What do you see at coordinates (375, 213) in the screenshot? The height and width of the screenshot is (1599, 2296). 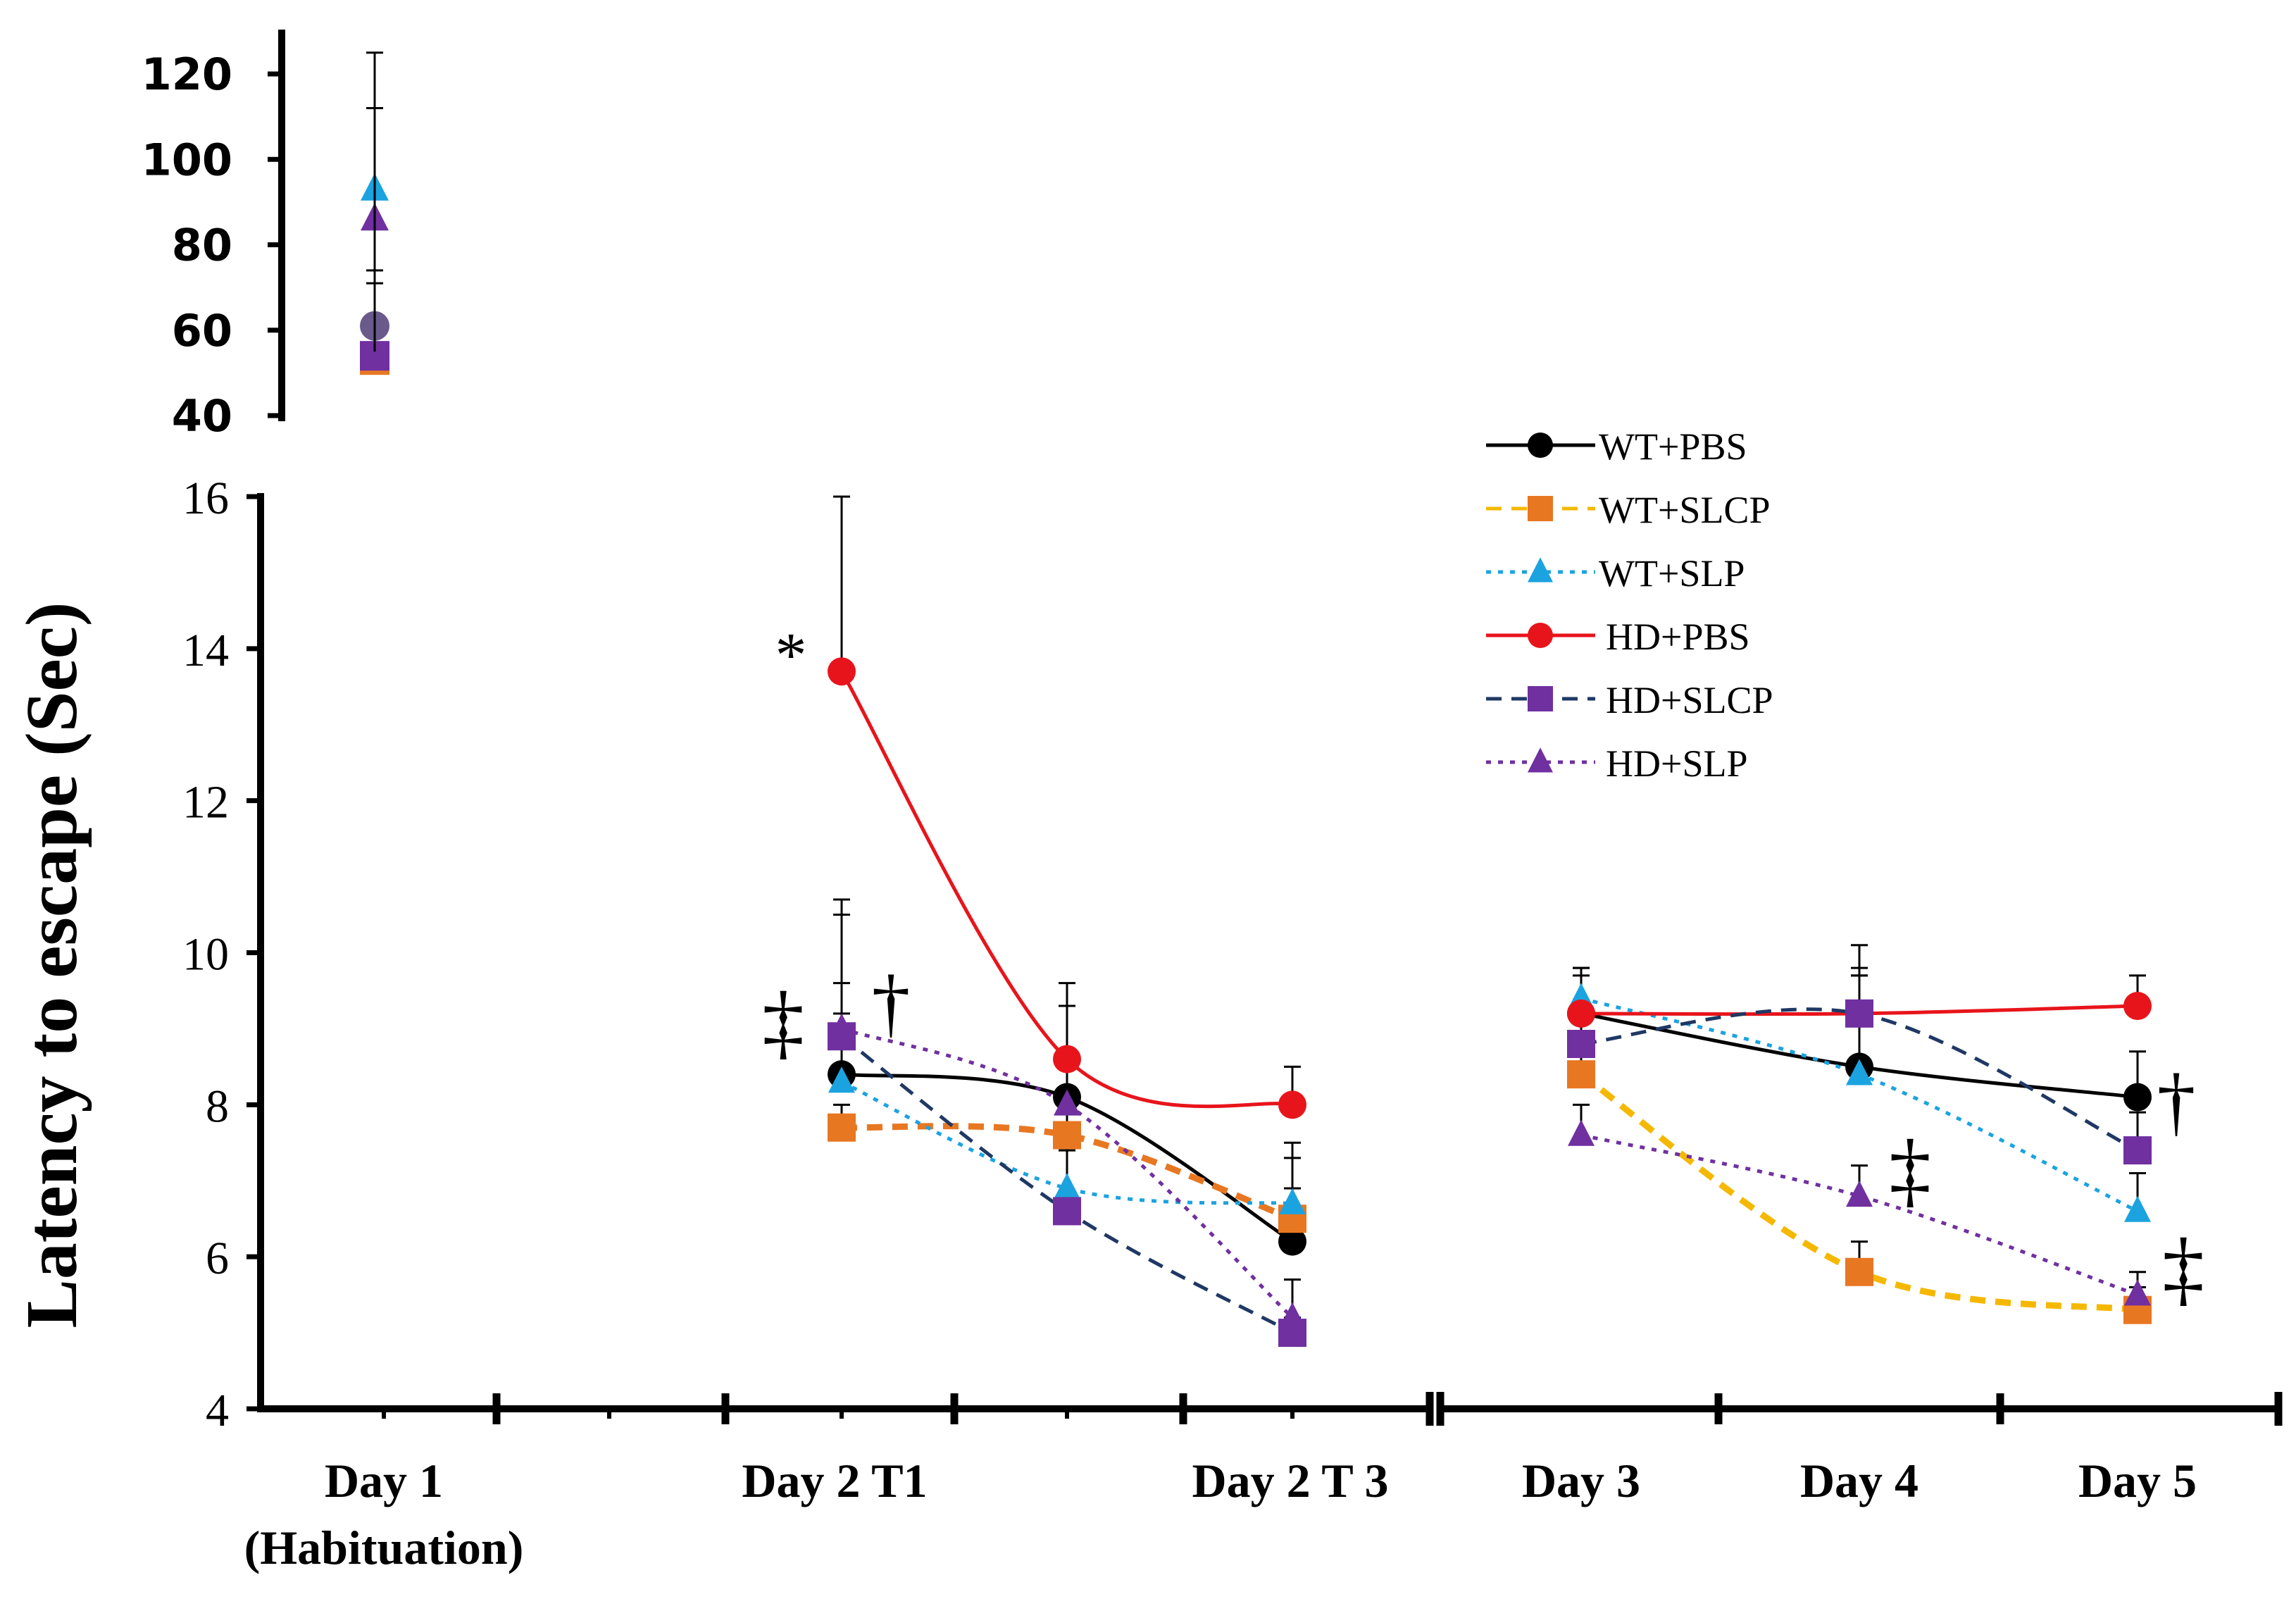 I see `upper-habituation-marks` at bounding box center [375, 213].